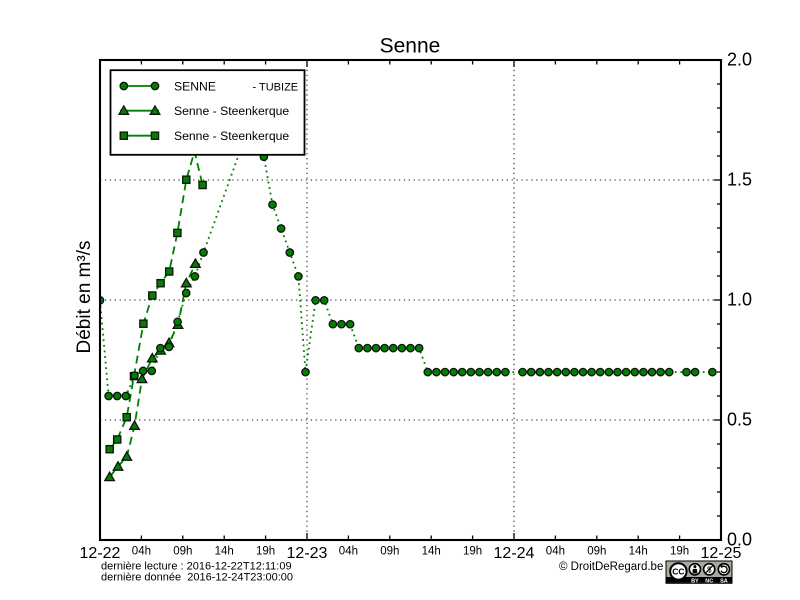 The width and height of the screenshot is (800, 600). Describe the element at coordinates (724, 582) in the screenshot. I see `svg-text: SA` at that location.